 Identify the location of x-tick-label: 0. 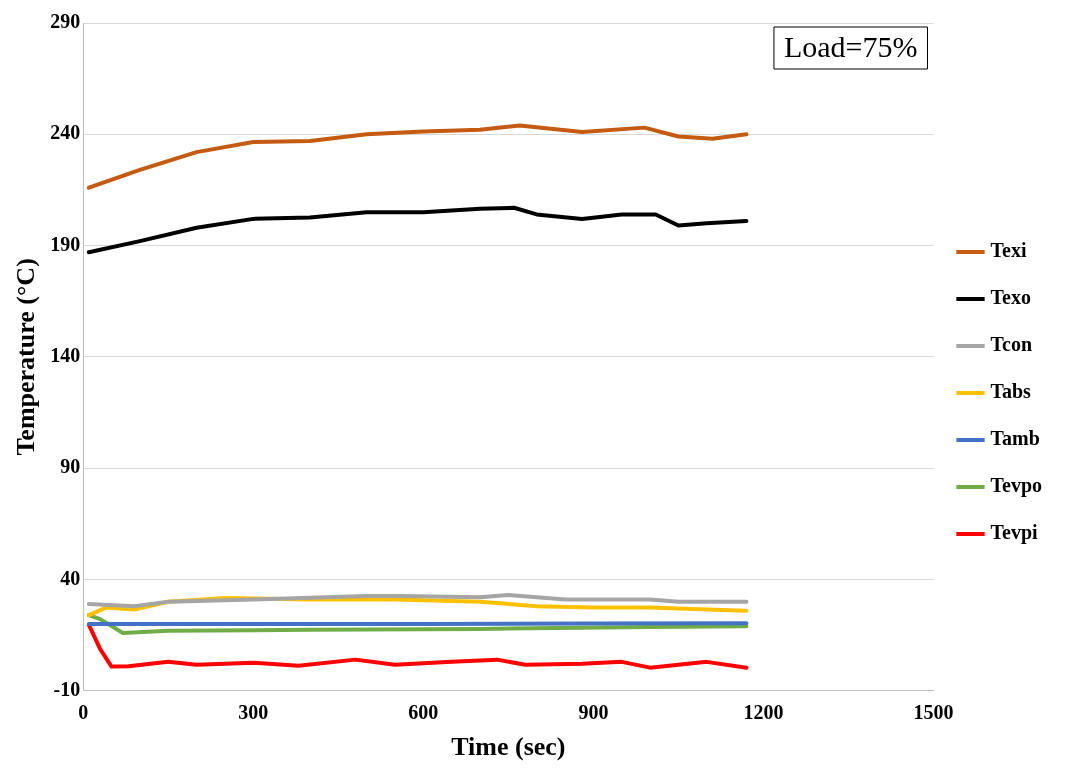
(83, 711).